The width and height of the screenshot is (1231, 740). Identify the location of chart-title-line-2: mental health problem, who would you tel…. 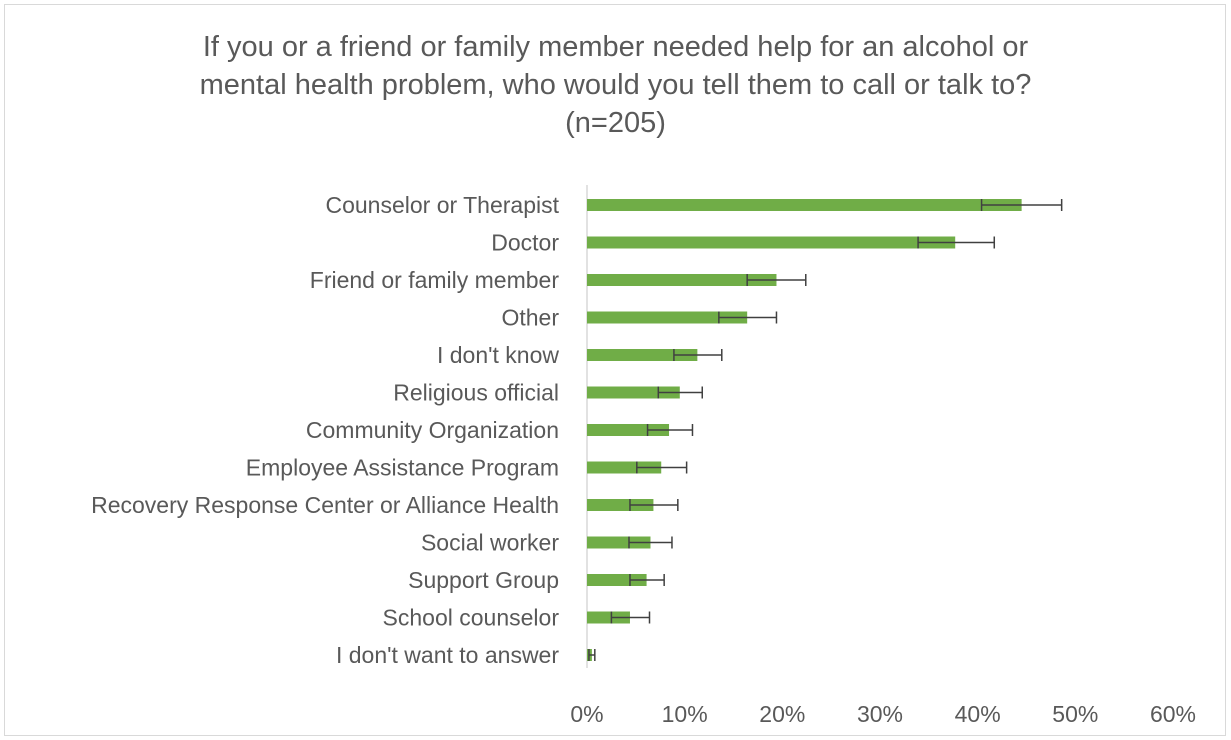
(615, 85).